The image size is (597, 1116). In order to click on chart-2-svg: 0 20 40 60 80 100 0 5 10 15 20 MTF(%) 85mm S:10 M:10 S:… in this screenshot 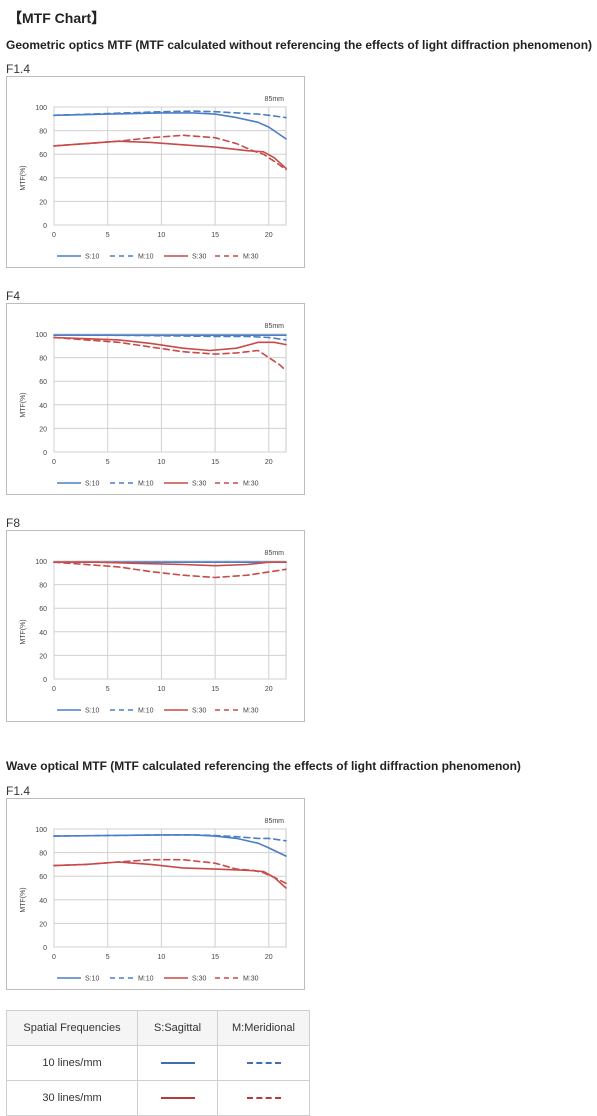, I will do `click(153, 405)`.